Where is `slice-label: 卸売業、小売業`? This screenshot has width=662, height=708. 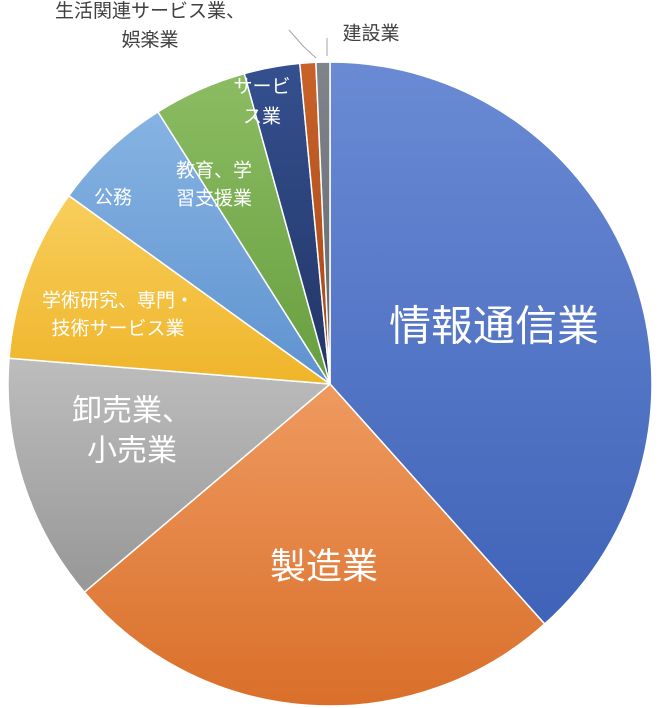
slice-label: 卸売業、小売業 is located at coordinates (132, 431).